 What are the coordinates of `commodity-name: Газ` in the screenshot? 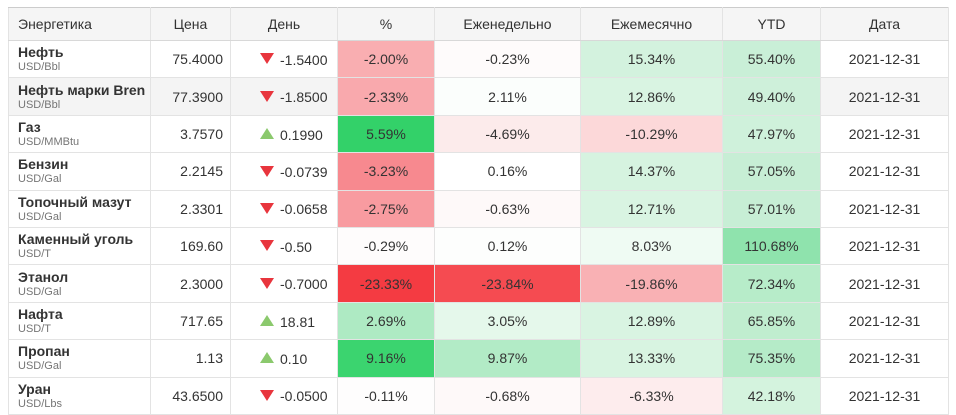 It's located at (29, 126).